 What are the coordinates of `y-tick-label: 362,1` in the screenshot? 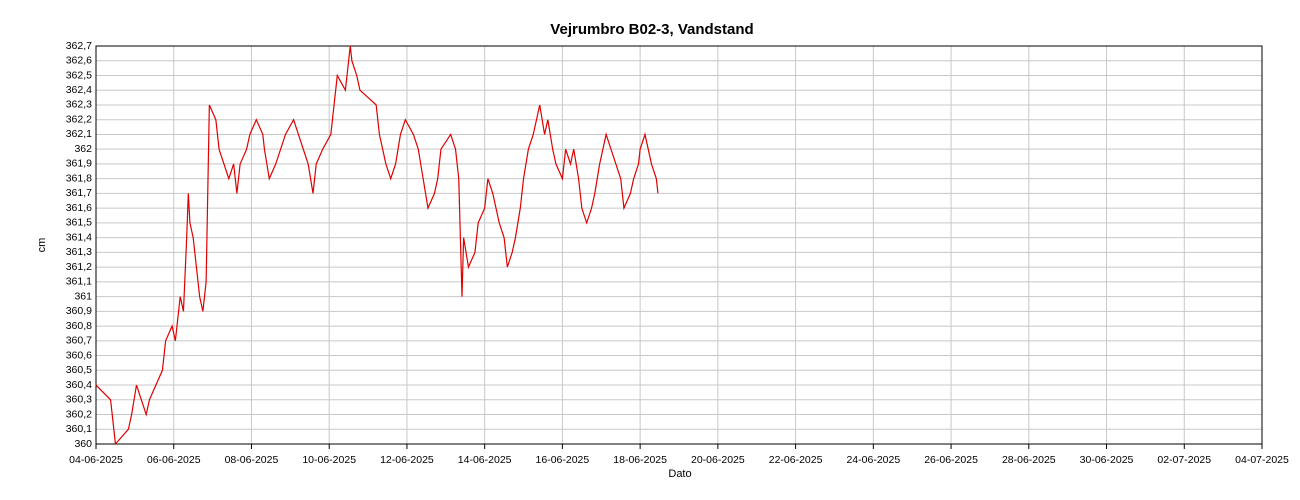 It's located at (79, 134).